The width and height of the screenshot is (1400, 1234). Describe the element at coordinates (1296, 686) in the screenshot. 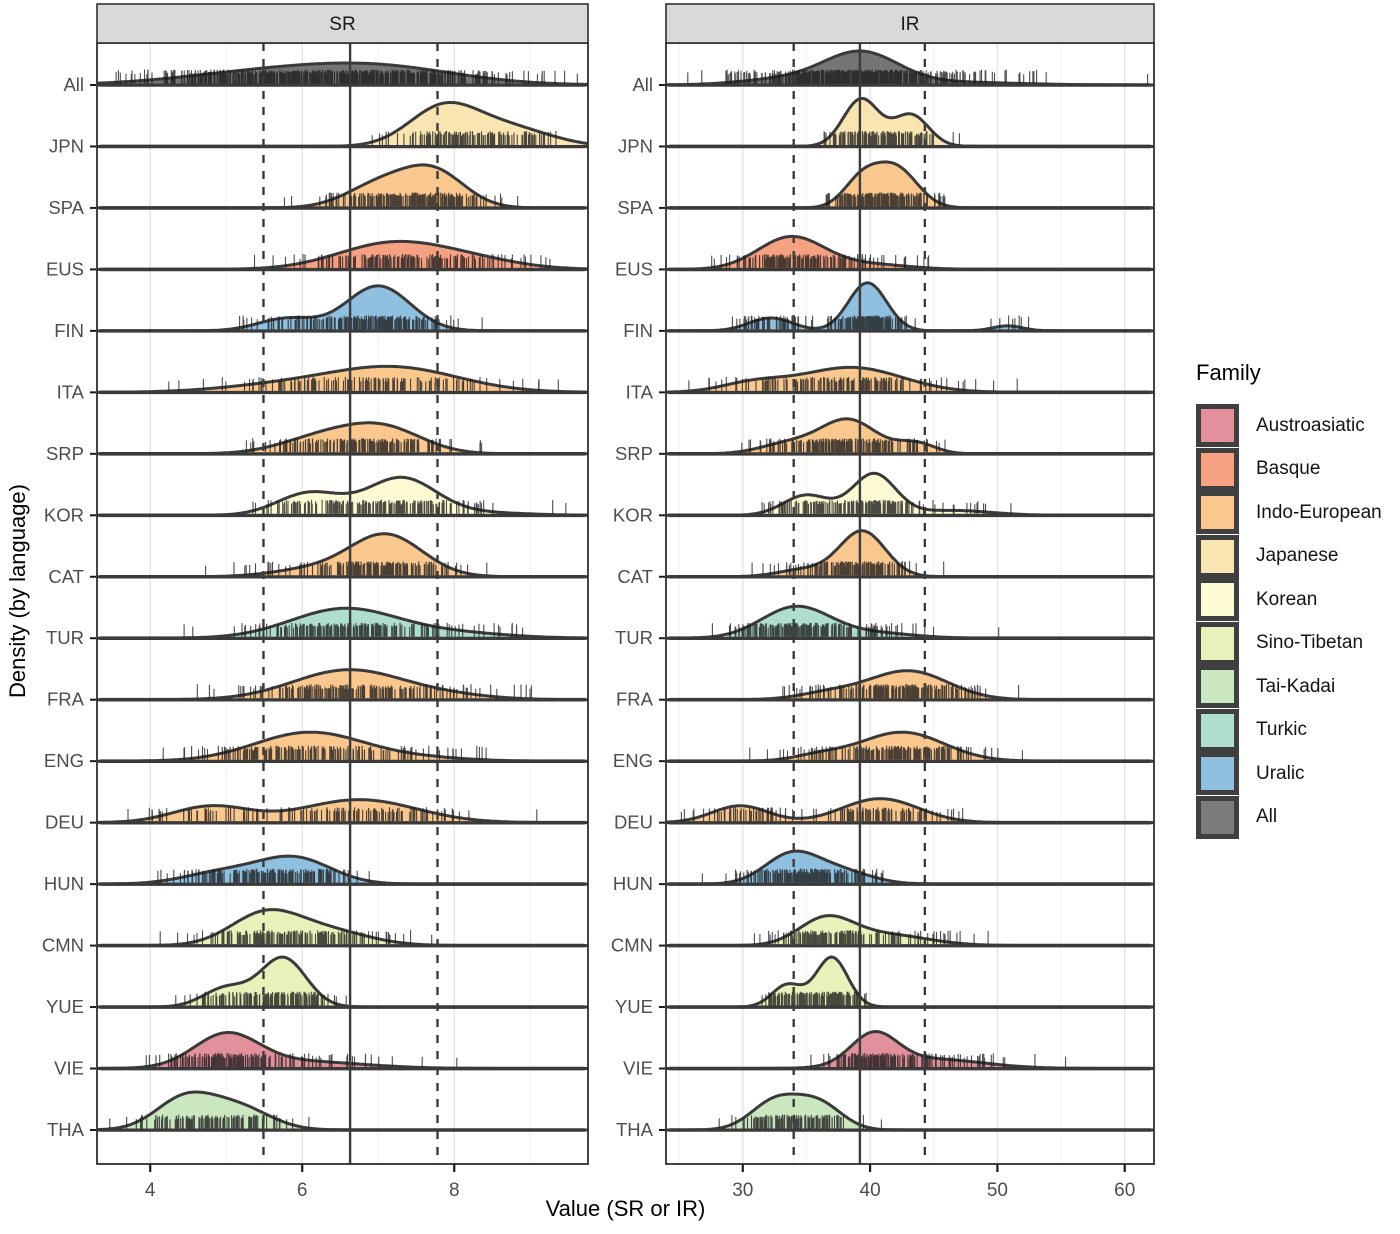

I see `legend-item-tai-kadai: Tai-Kadai` at that location.